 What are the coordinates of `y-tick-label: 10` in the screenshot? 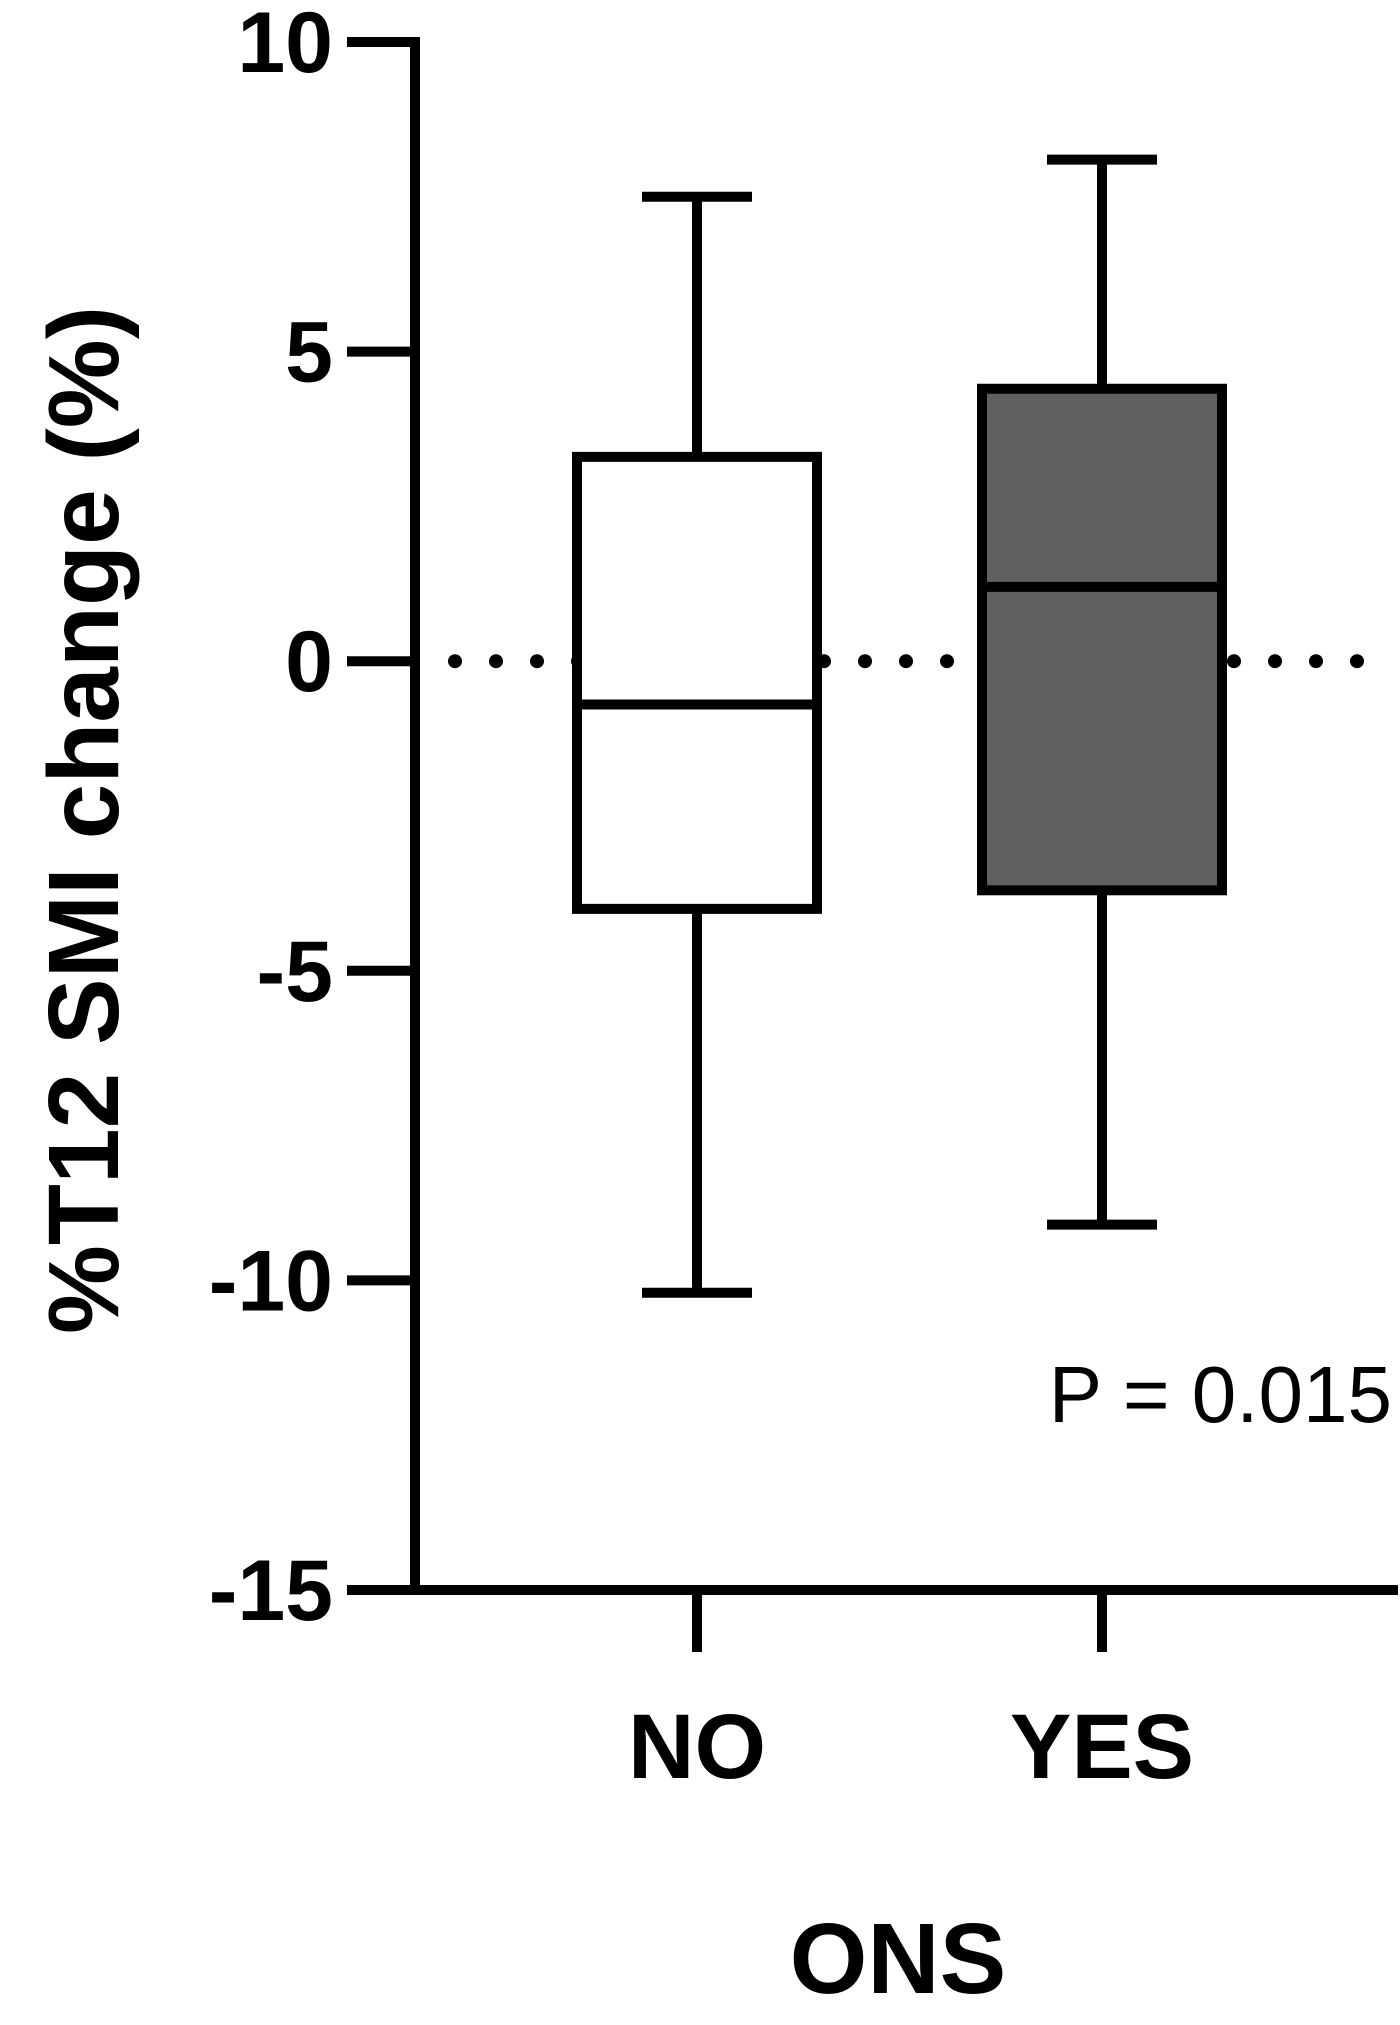 It's located at (285, 45).